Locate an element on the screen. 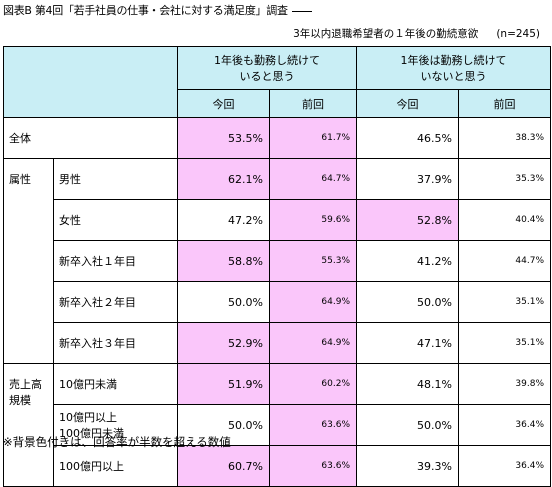 The width and height of the screenshot is (552, 487). group-label: 属性 is located at coordinates (28, 261).